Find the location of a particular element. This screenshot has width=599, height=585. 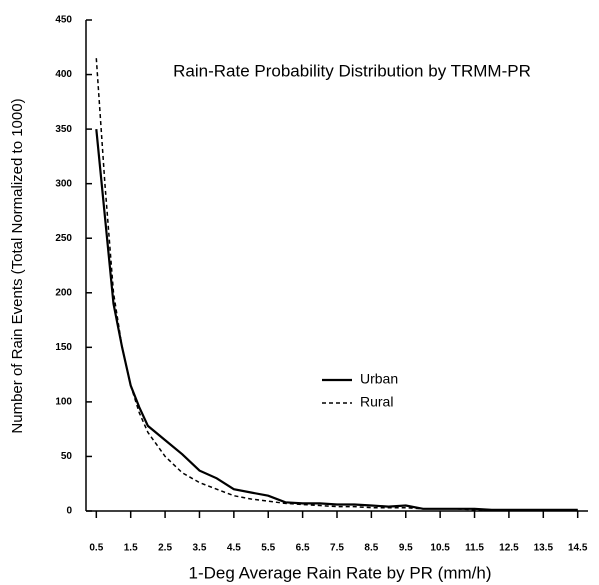

x-tick-label: 1.5 is located at coordinates (131, 548).